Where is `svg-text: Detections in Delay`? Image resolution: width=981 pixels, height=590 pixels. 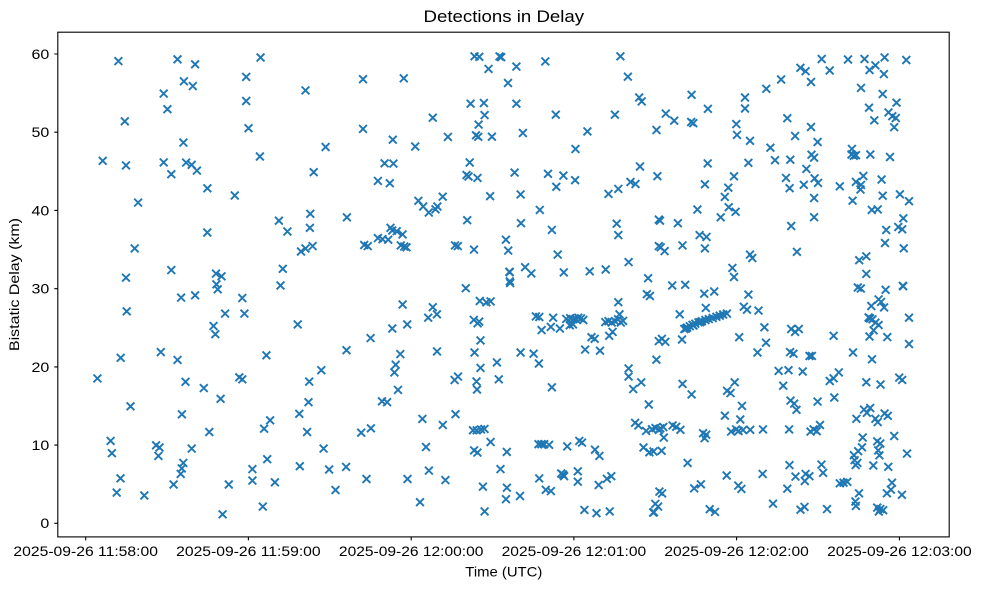 svg-text: Detections in Delay is located at coordinates (504, 16).